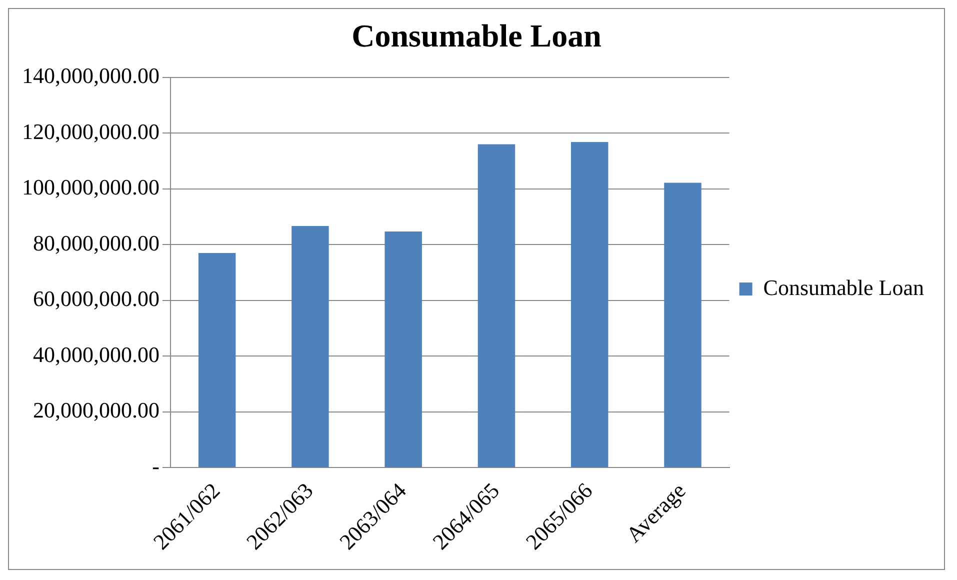  What do you see at coordinates (477, 35) in the screenshot?
I see `chart-title: Consumable Loan` at bounding box center [477, 35].